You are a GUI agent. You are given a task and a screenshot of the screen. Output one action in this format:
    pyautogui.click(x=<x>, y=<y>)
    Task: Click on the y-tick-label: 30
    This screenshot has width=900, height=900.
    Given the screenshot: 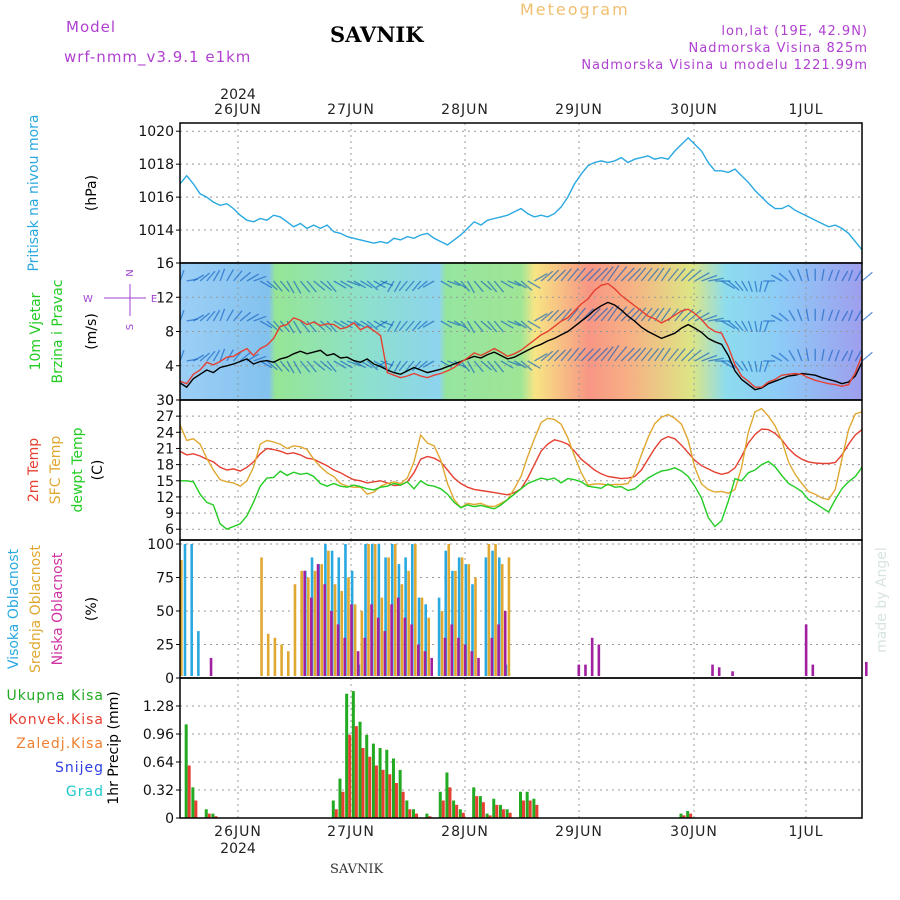 What is the action you would take?
    pyautogui.click(x=165, y=401)
    